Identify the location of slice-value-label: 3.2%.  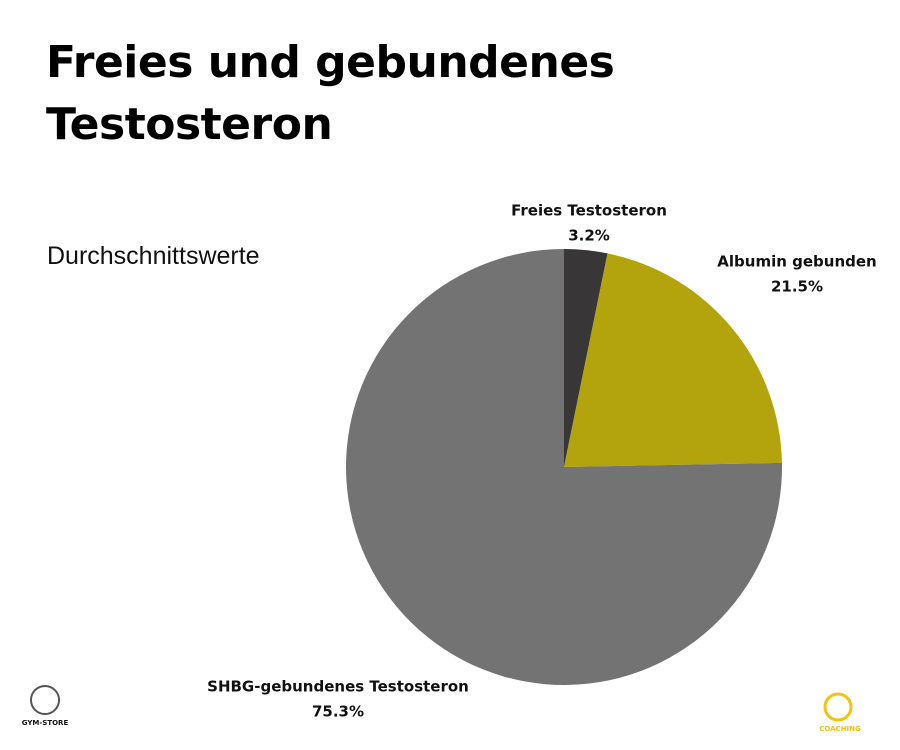
(589, 236).